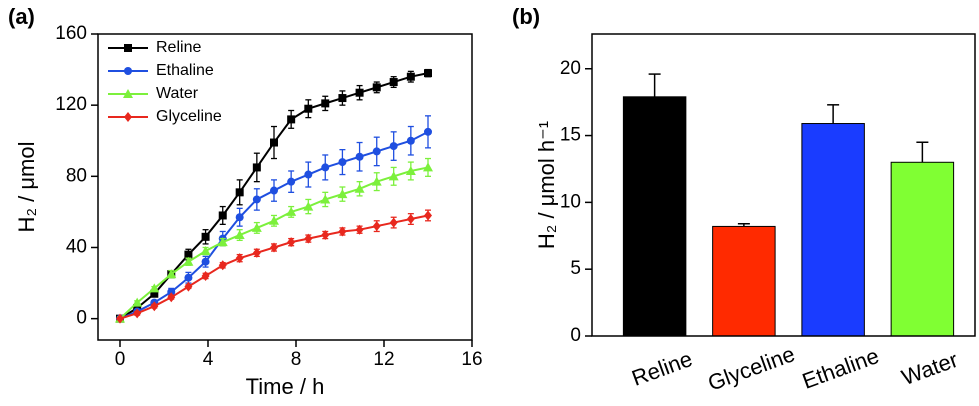 This screenshot has width=979, height=406. What do you see at coordinates (21, 16) in the screenshot?
I see `panel-label: (a)` at bounding box center [21, 16].